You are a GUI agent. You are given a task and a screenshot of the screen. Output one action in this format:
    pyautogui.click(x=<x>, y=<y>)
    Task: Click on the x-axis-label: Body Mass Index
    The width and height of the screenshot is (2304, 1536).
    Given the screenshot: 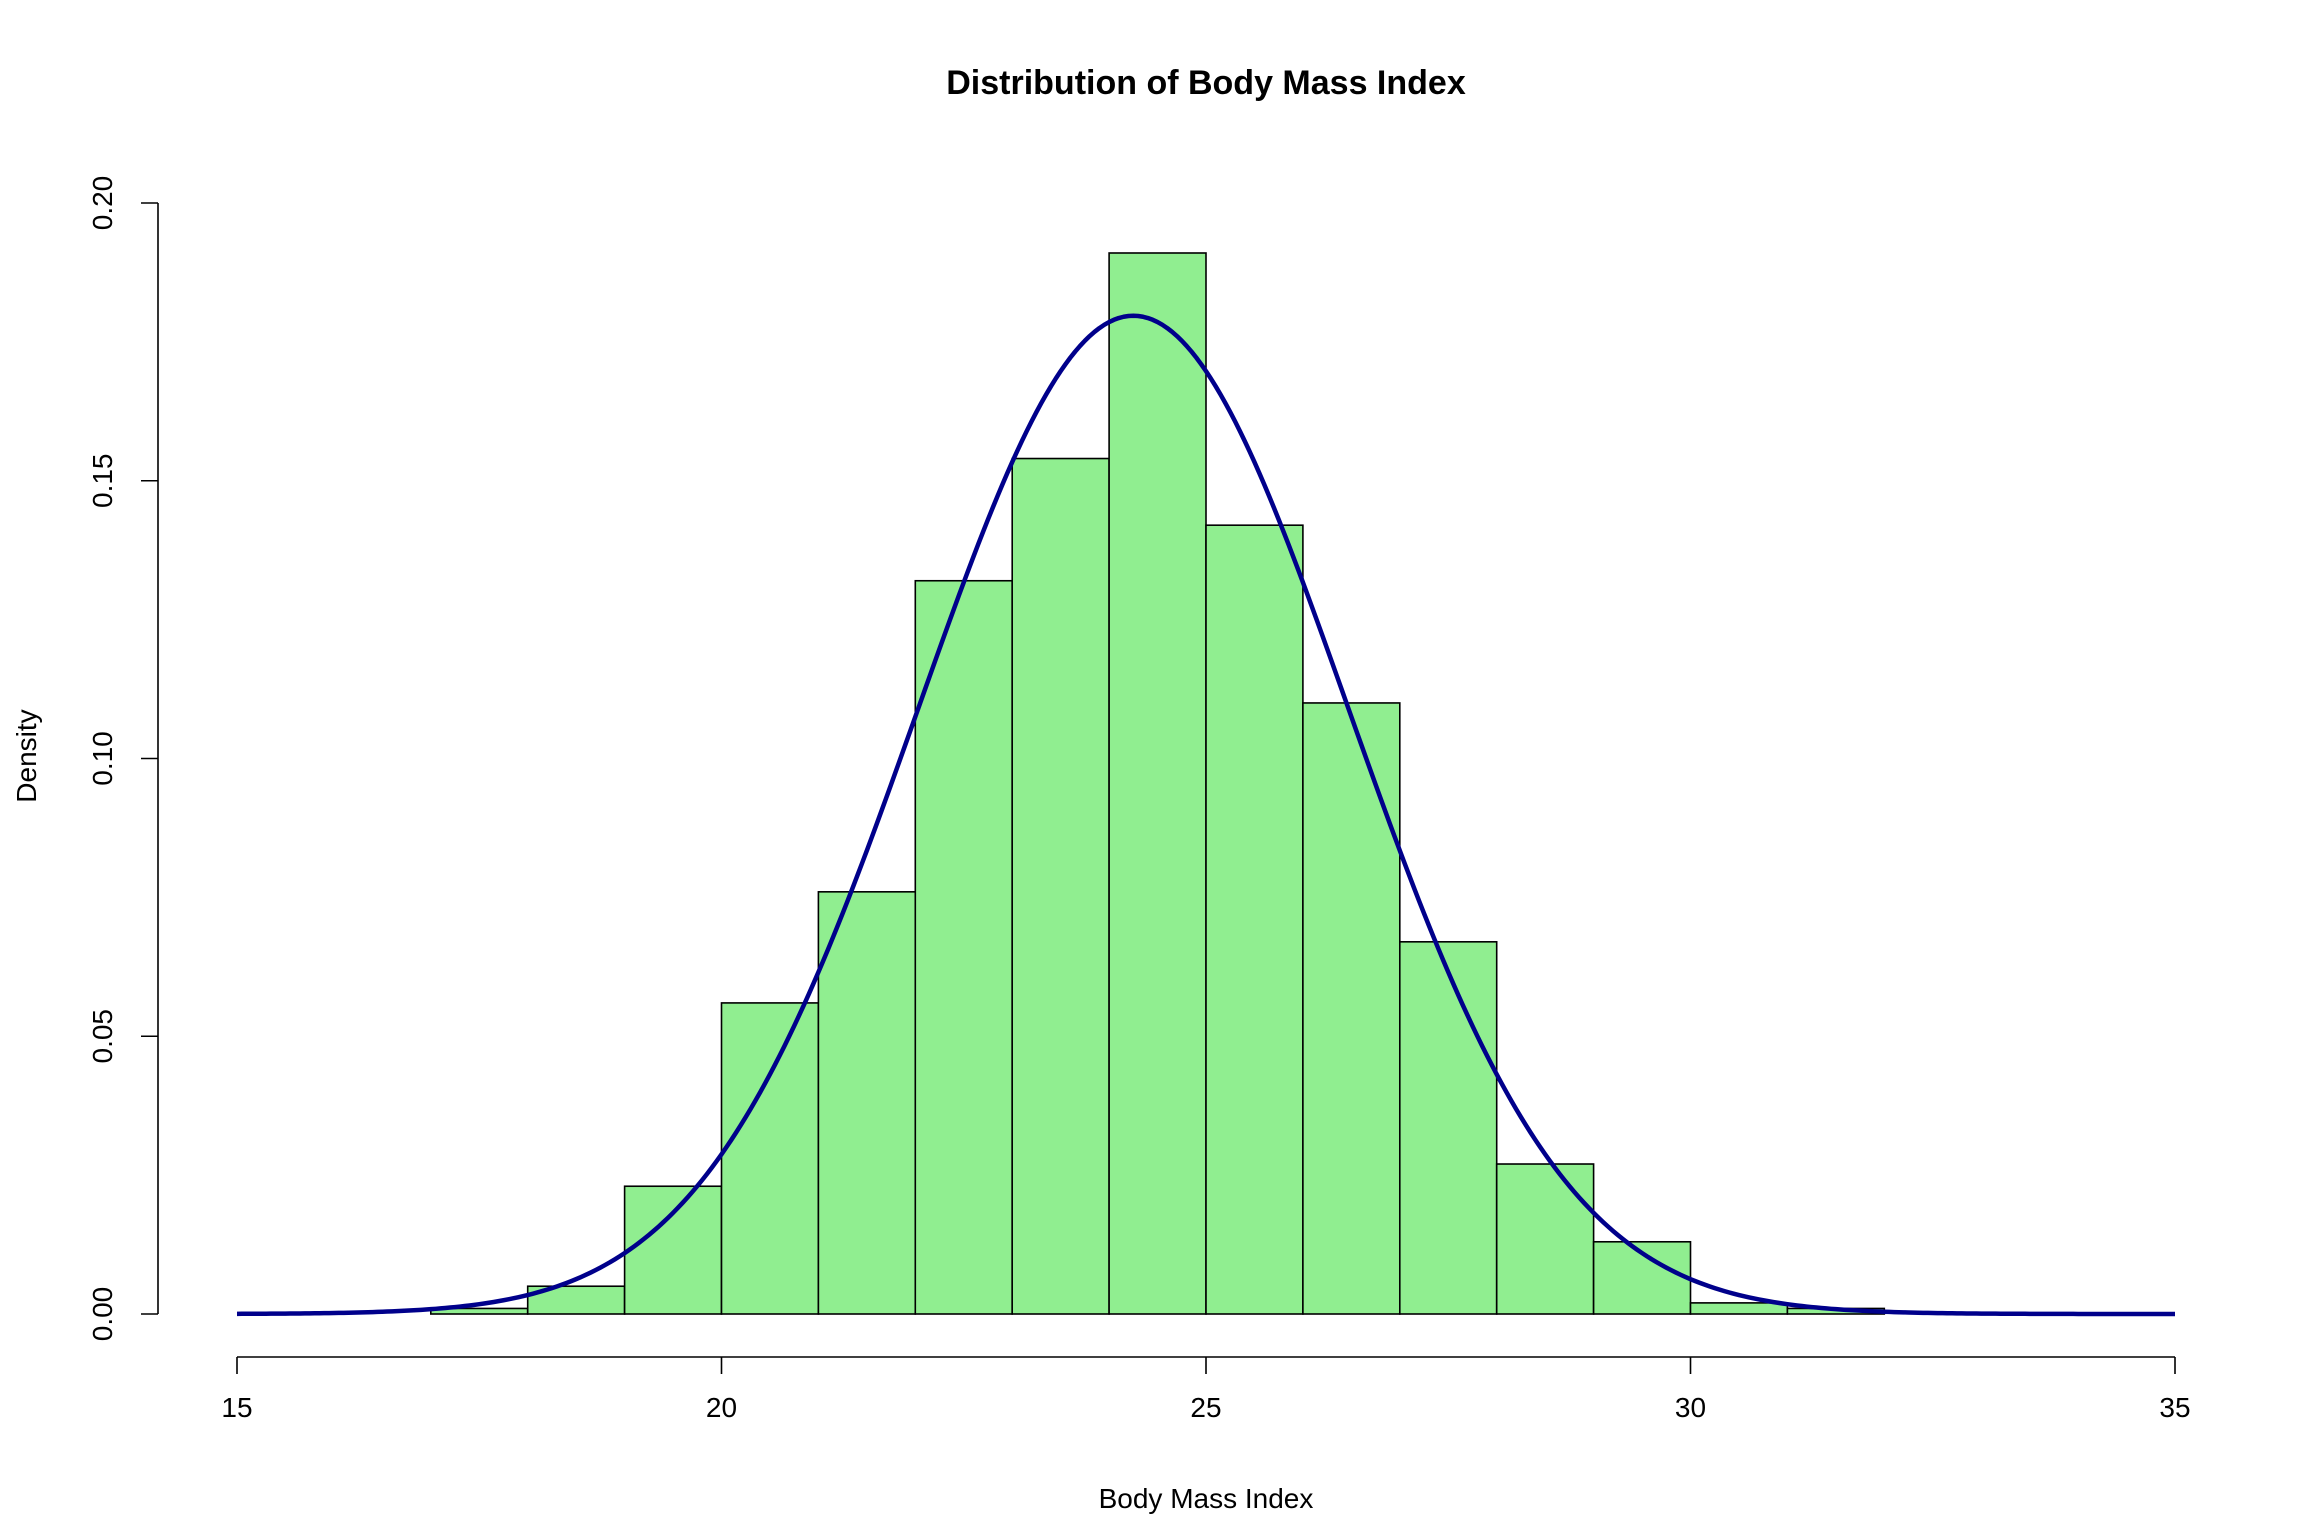 What is the action you would take?
    pyautogui.click(x=1206, y=1498)
    